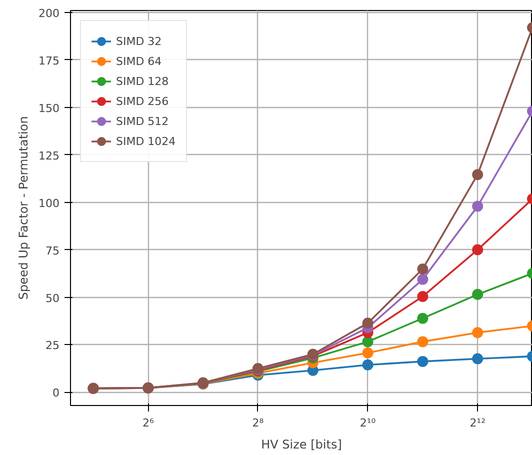 The width and height of the screenshot is (532, 455). I want to click on y-tick-label: 125, so click(49, 155).